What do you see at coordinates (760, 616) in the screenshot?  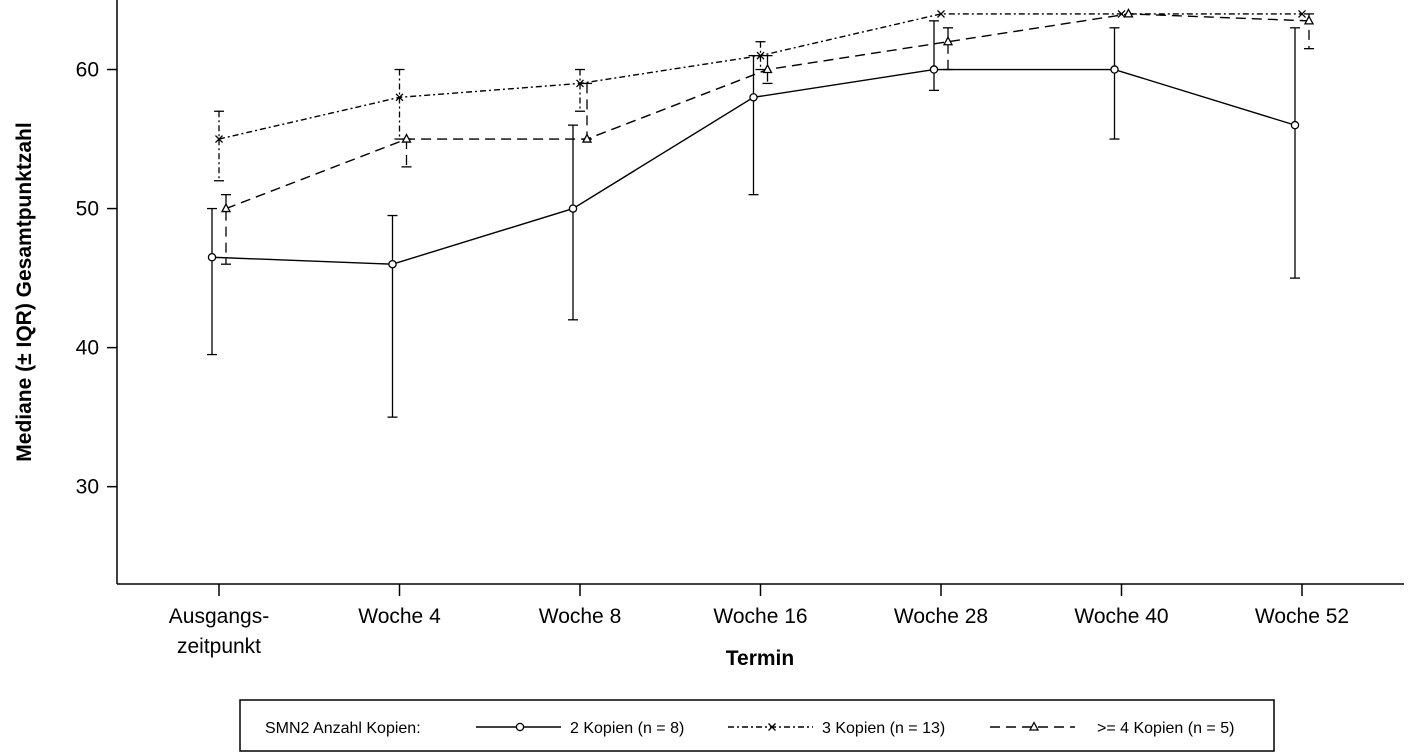 I see `x-tick-label: Woche 16` at bounding box center [760, 616].